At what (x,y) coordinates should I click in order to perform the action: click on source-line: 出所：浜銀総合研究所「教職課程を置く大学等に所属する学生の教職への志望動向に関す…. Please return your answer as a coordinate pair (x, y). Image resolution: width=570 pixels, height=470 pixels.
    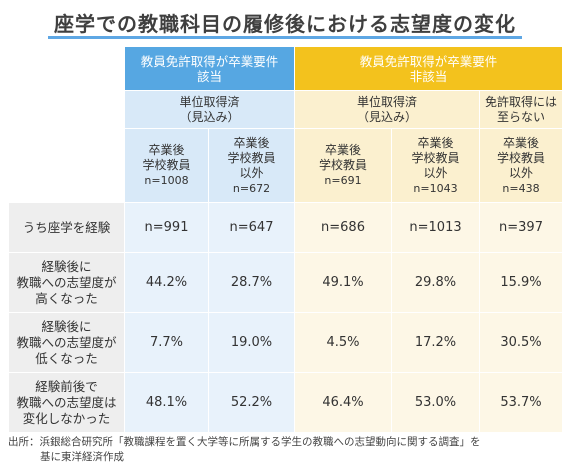
    Looking at the image, I should click on (244, 442).